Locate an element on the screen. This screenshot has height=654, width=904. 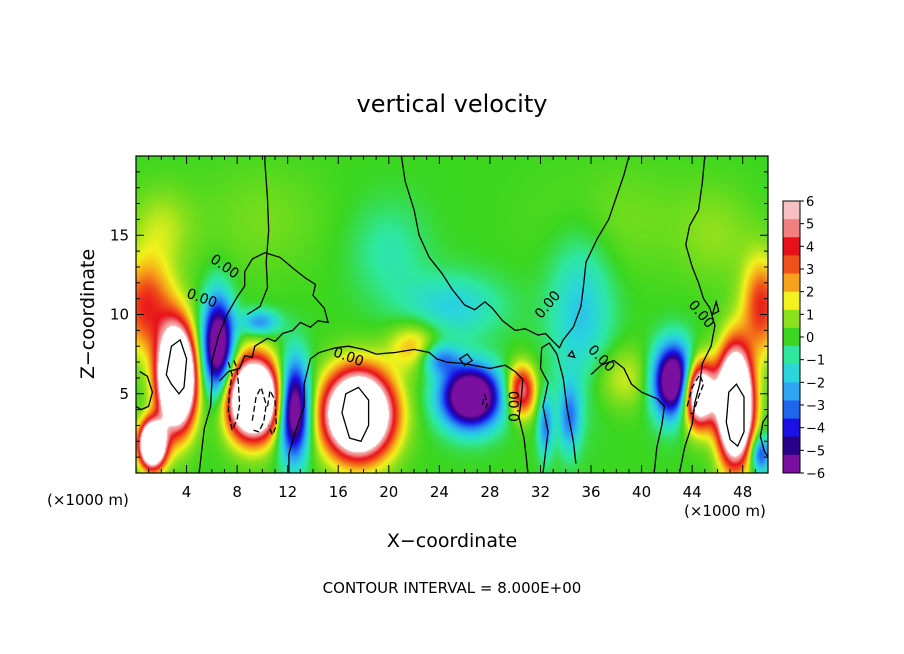
y-tick-label: 10 is located at coordinates (119, 315).